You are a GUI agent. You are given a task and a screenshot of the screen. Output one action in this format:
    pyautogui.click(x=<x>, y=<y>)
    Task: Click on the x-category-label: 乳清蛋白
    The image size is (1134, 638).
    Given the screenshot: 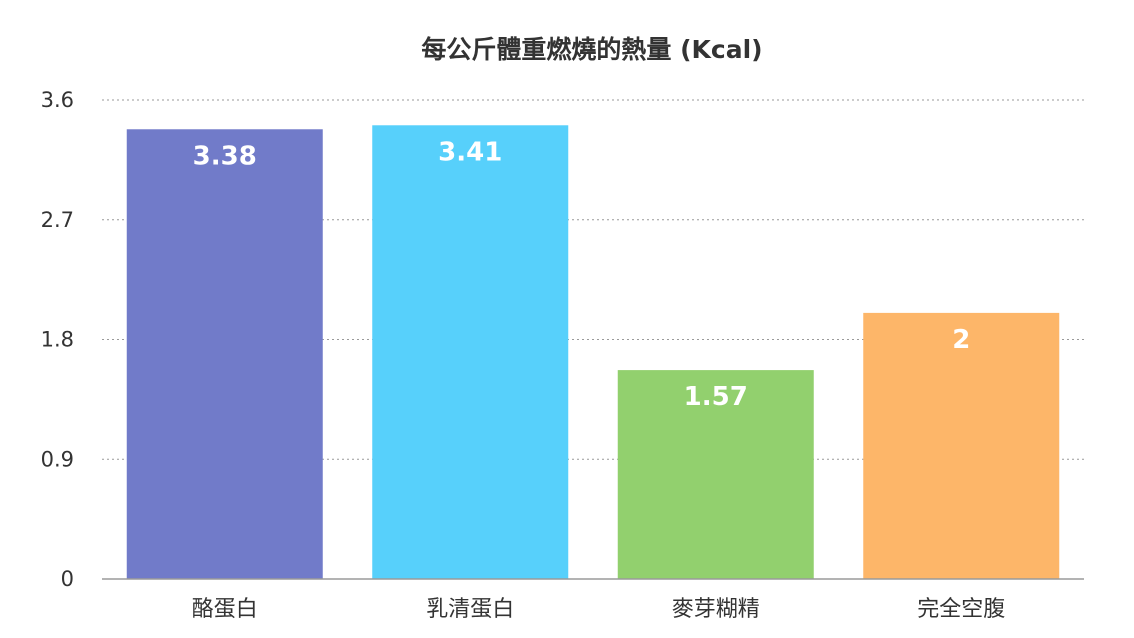 What is the action you would take?
    pyautogui.click(x=470, y=609)
    